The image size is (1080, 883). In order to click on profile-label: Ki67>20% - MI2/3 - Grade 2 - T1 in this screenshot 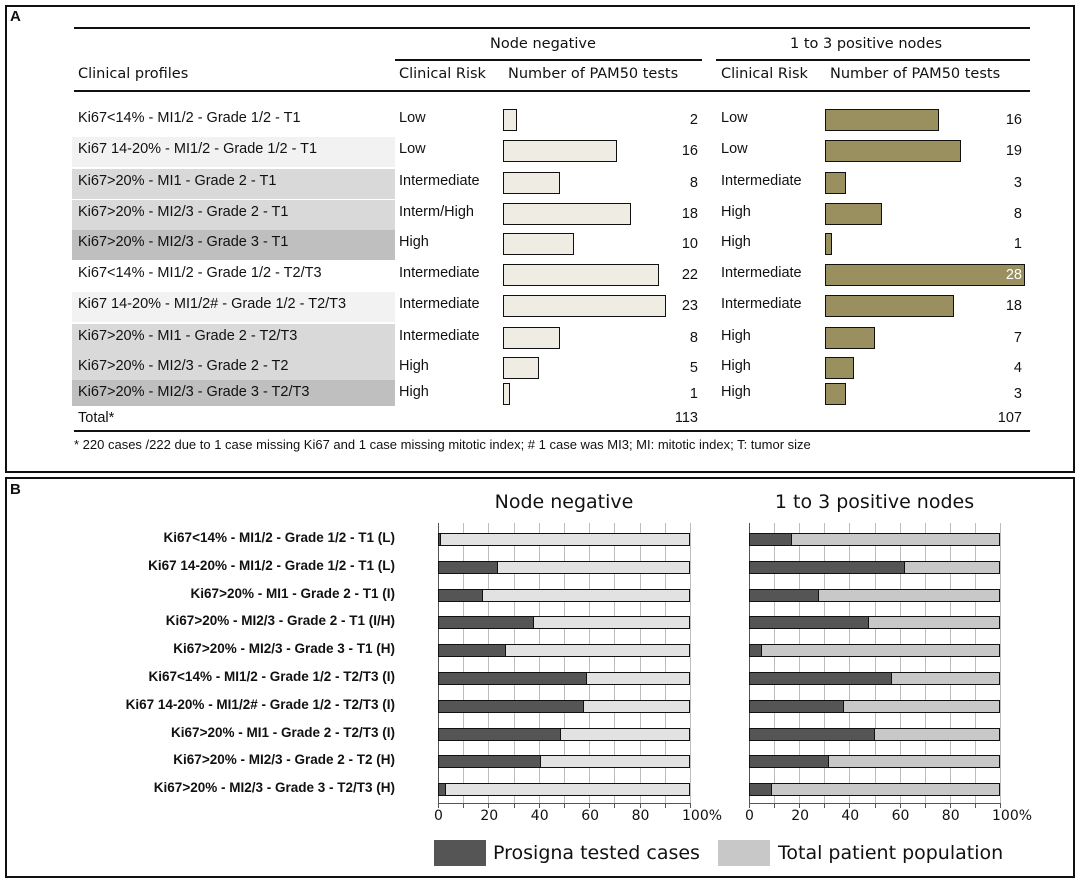, I will do `click(183, 212)`.